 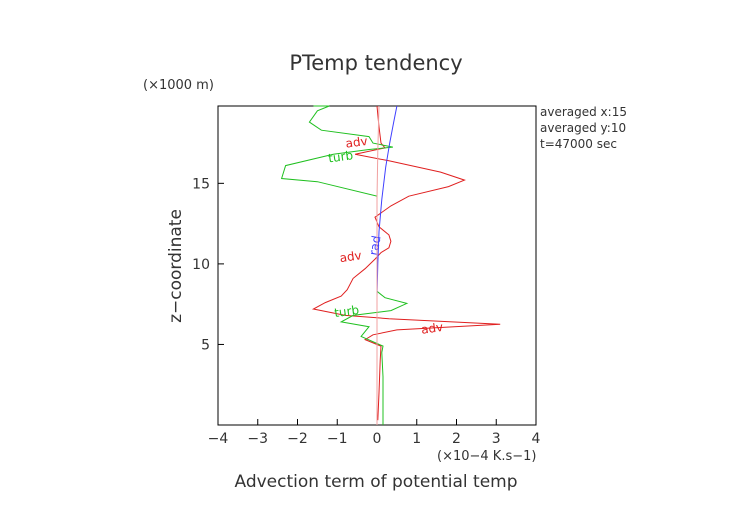 I want to click on info-line-2: averaged y:10, so click(x=583, y=128).